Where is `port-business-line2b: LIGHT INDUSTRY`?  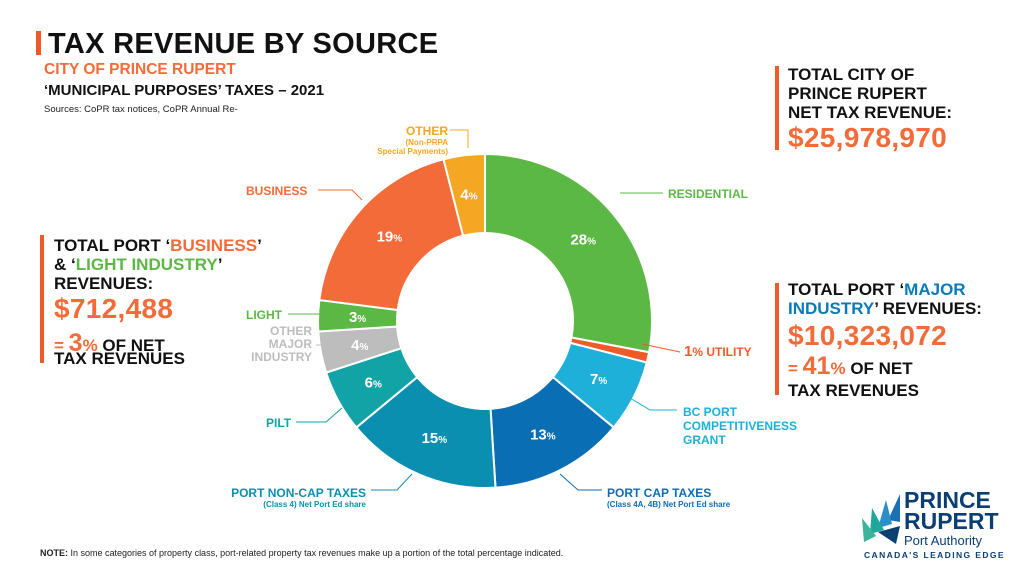 port-business-line2b: LIGHT INDUSTRY is located at coordinates (146, 264).